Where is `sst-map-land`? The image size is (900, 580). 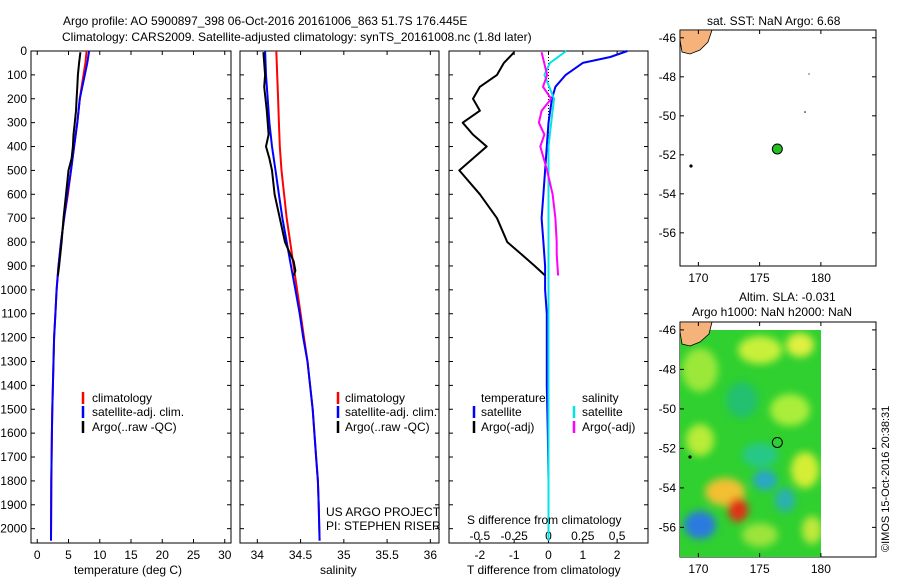
sst-map-land is located at coordinates (696, 42).